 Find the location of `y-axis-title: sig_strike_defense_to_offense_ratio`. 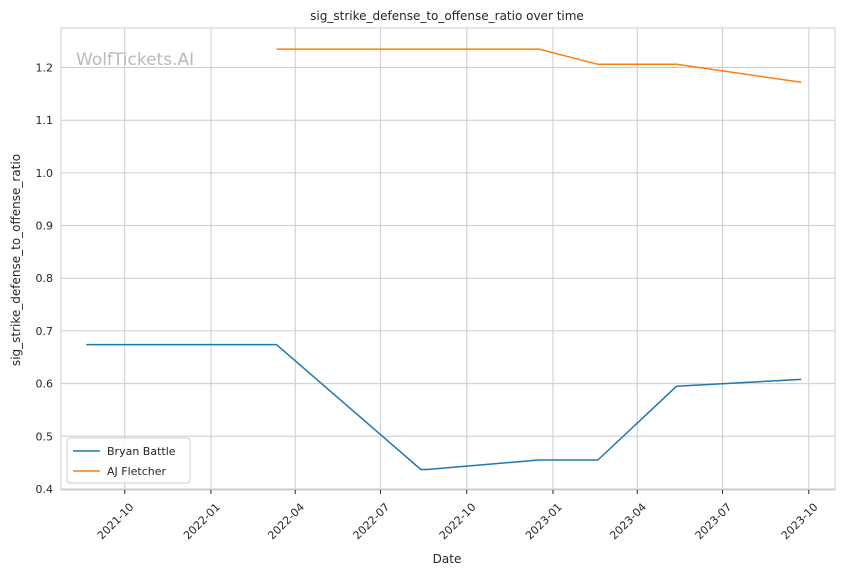

y-axis-title: sig_strike_defense_to_offense_ratio is located at coordinates (16, 260).